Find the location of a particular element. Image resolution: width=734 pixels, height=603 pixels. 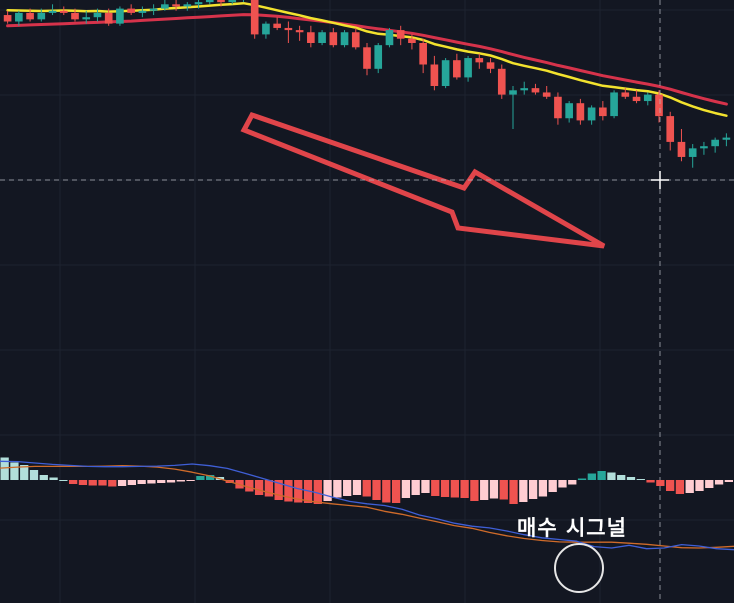

down-trend-arrow-icon is located at coordinates (423, 180).